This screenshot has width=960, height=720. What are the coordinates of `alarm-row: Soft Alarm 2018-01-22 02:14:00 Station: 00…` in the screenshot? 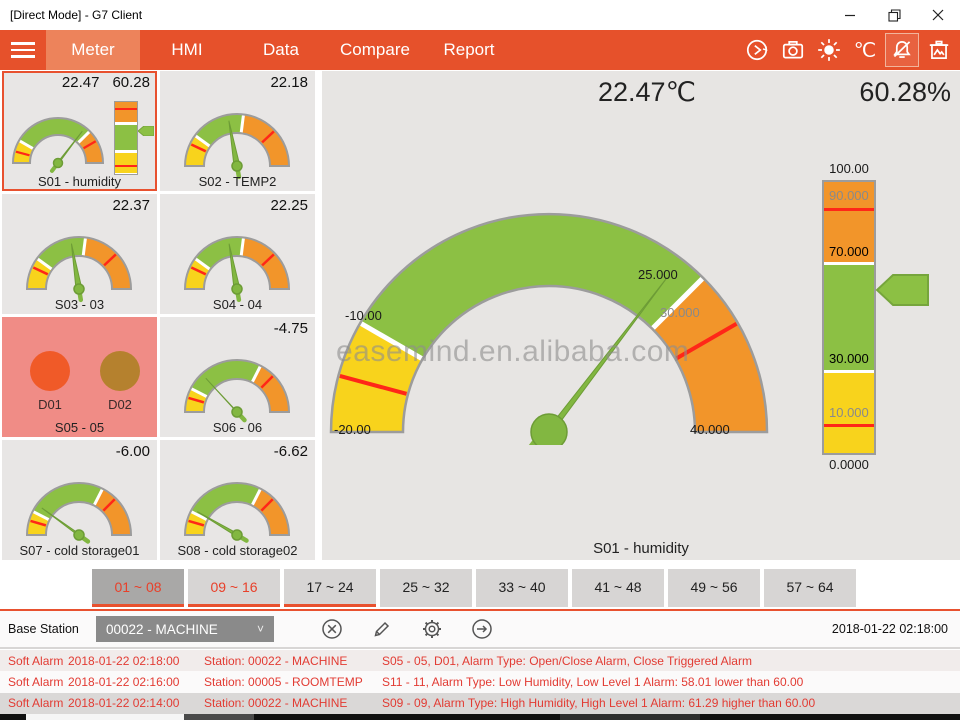 It's located at (480, 703).